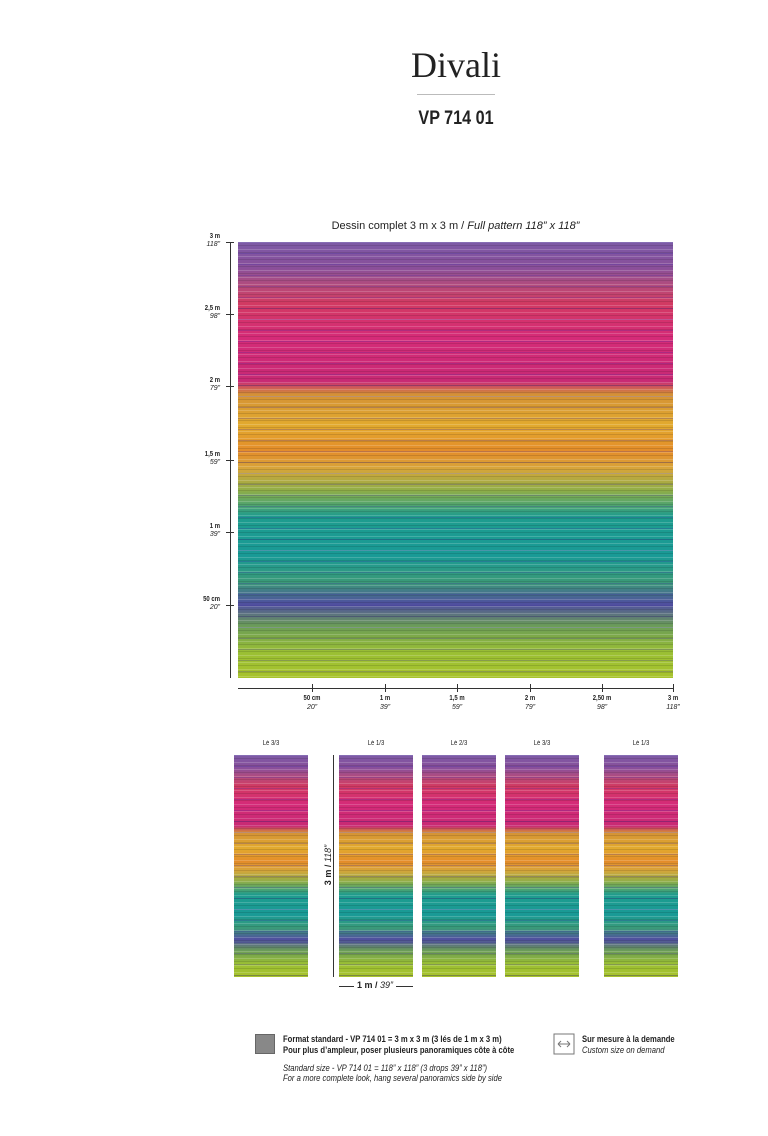 This screenshot has width=768, height=1136. Describe the element at coordinates (459, 743) in the screenshot. I see `panel-label: Lé 2/3` at that location.